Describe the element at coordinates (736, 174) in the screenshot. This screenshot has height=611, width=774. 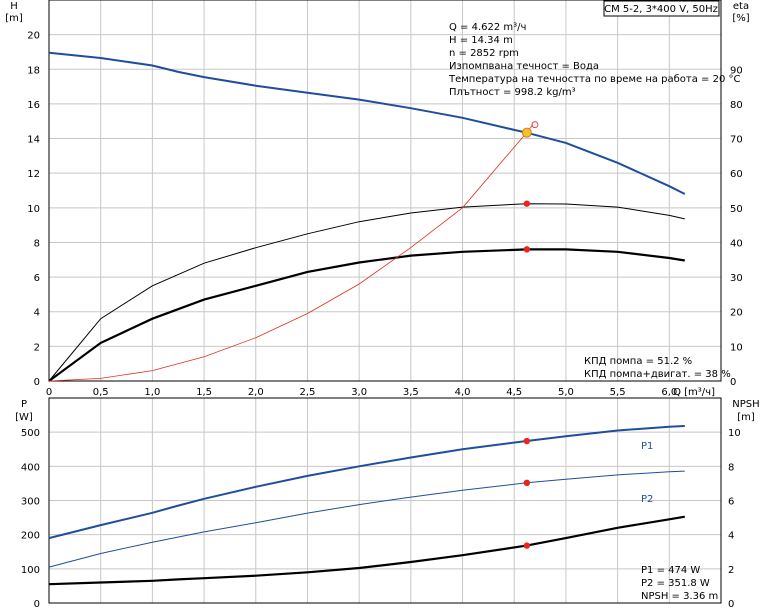
I see `y2-tick-label-eta: 60` at that location.